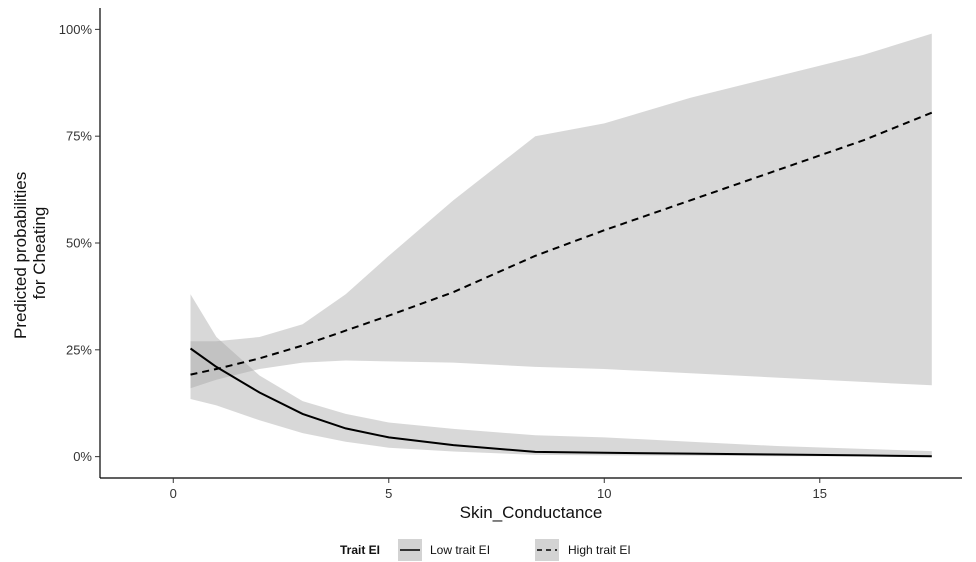  What do you see at coordinates (531, 512) in the screenshot?
I see `x-axis-title: Skin_Conductance` at bounding box center [531, 512].